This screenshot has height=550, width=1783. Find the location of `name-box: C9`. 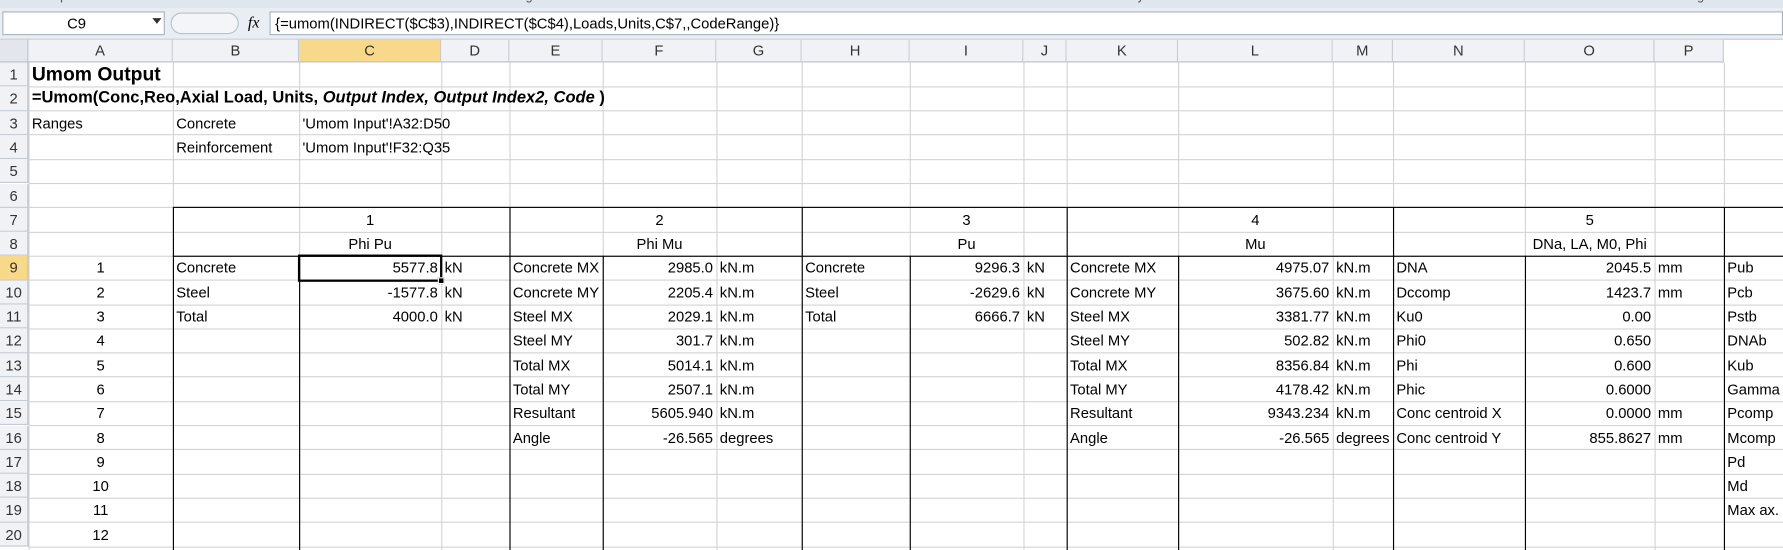

name-box: C9 is located at coordinates (83, 23).